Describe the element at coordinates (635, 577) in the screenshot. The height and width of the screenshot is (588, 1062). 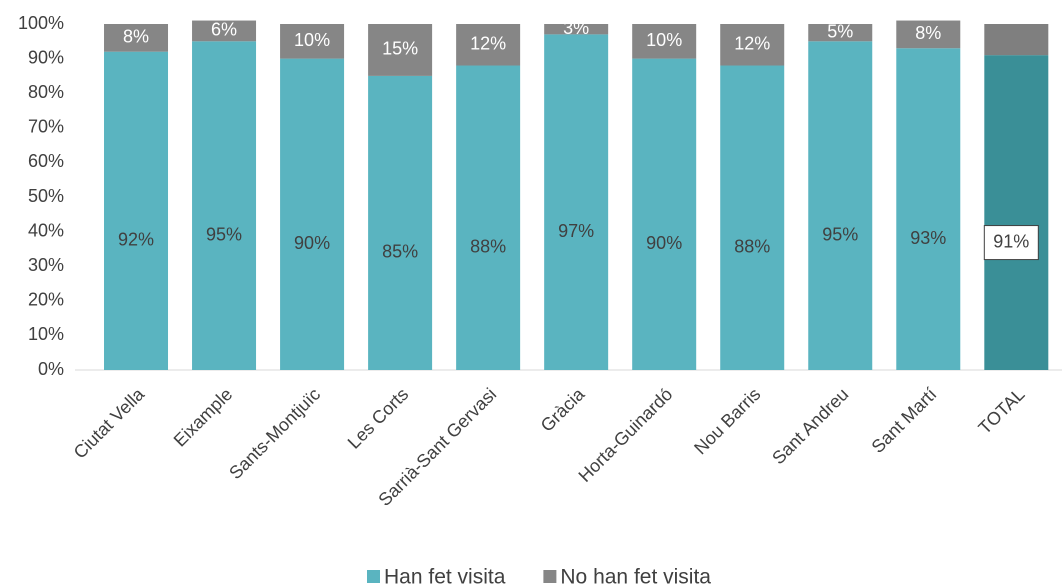
I see `legend-label: No han fet visita` at that location.